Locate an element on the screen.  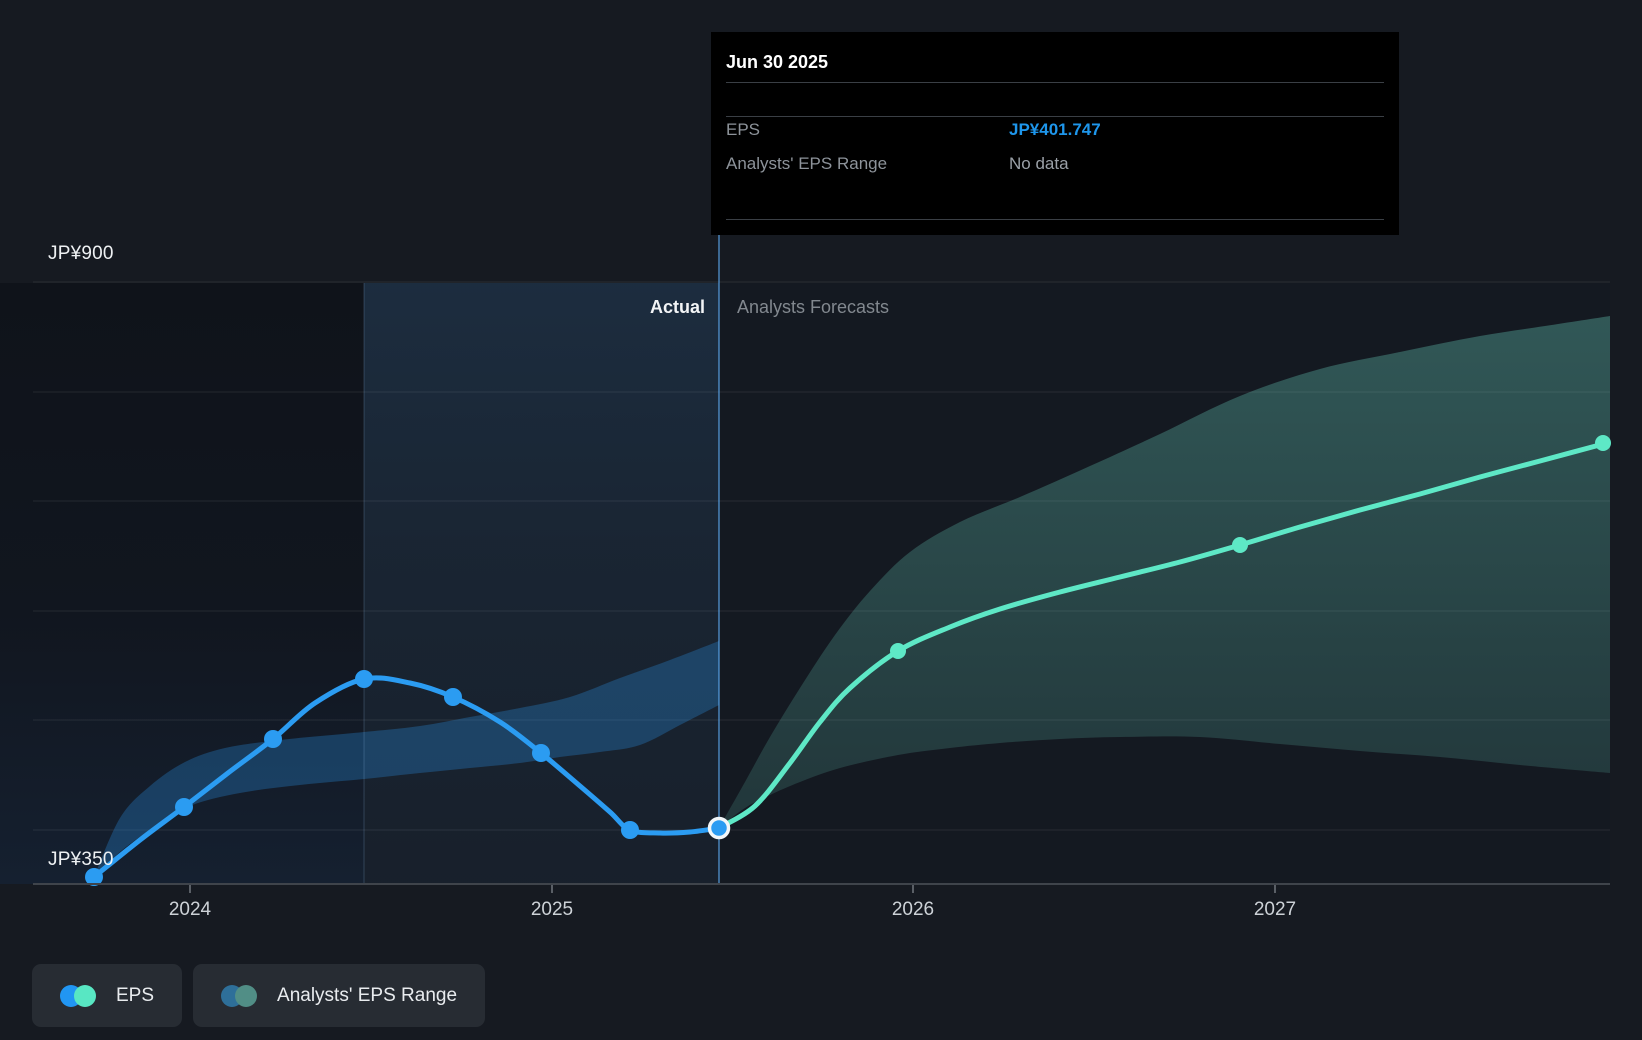
hovered-point-jun-30-2025 is located at coordinates (719, 828).